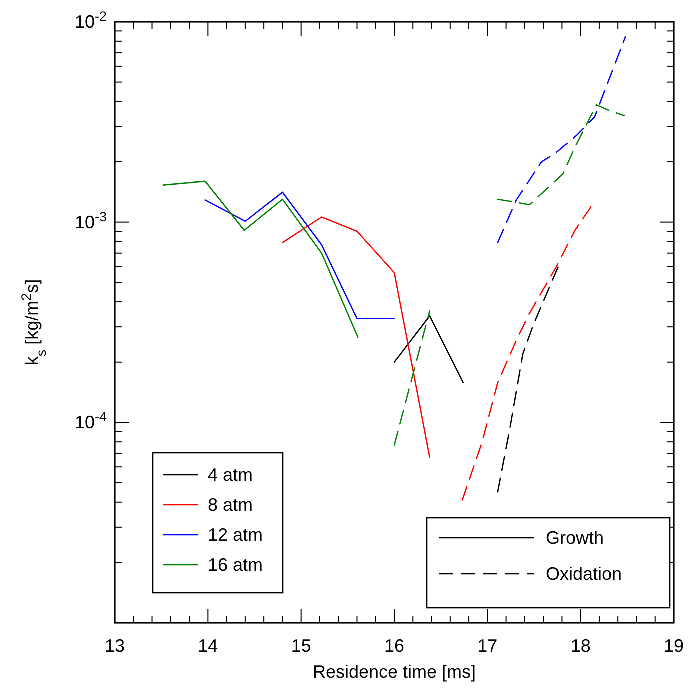 The image size is (691, 690). I want to click on x-tick-label: 16, so click(394, 646).